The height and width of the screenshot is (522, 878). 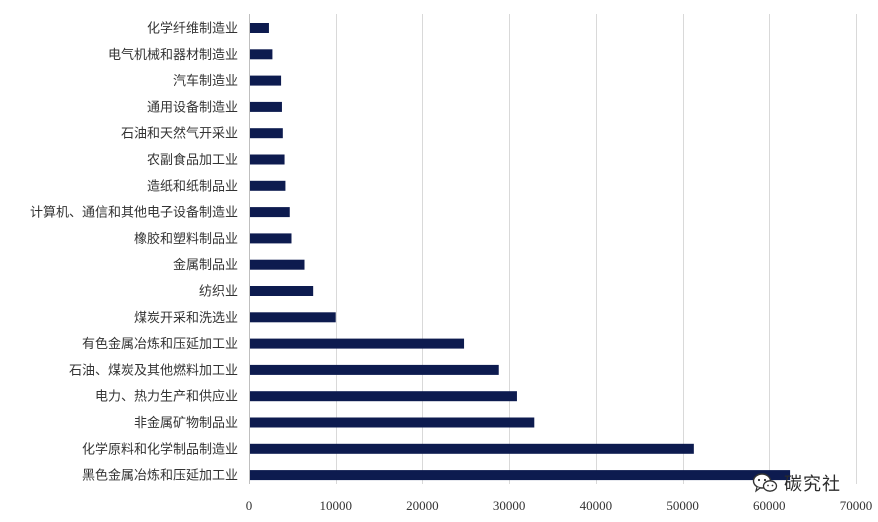 I want to click on category-label: 化学纤维制造业, so click(x=192, y=29).